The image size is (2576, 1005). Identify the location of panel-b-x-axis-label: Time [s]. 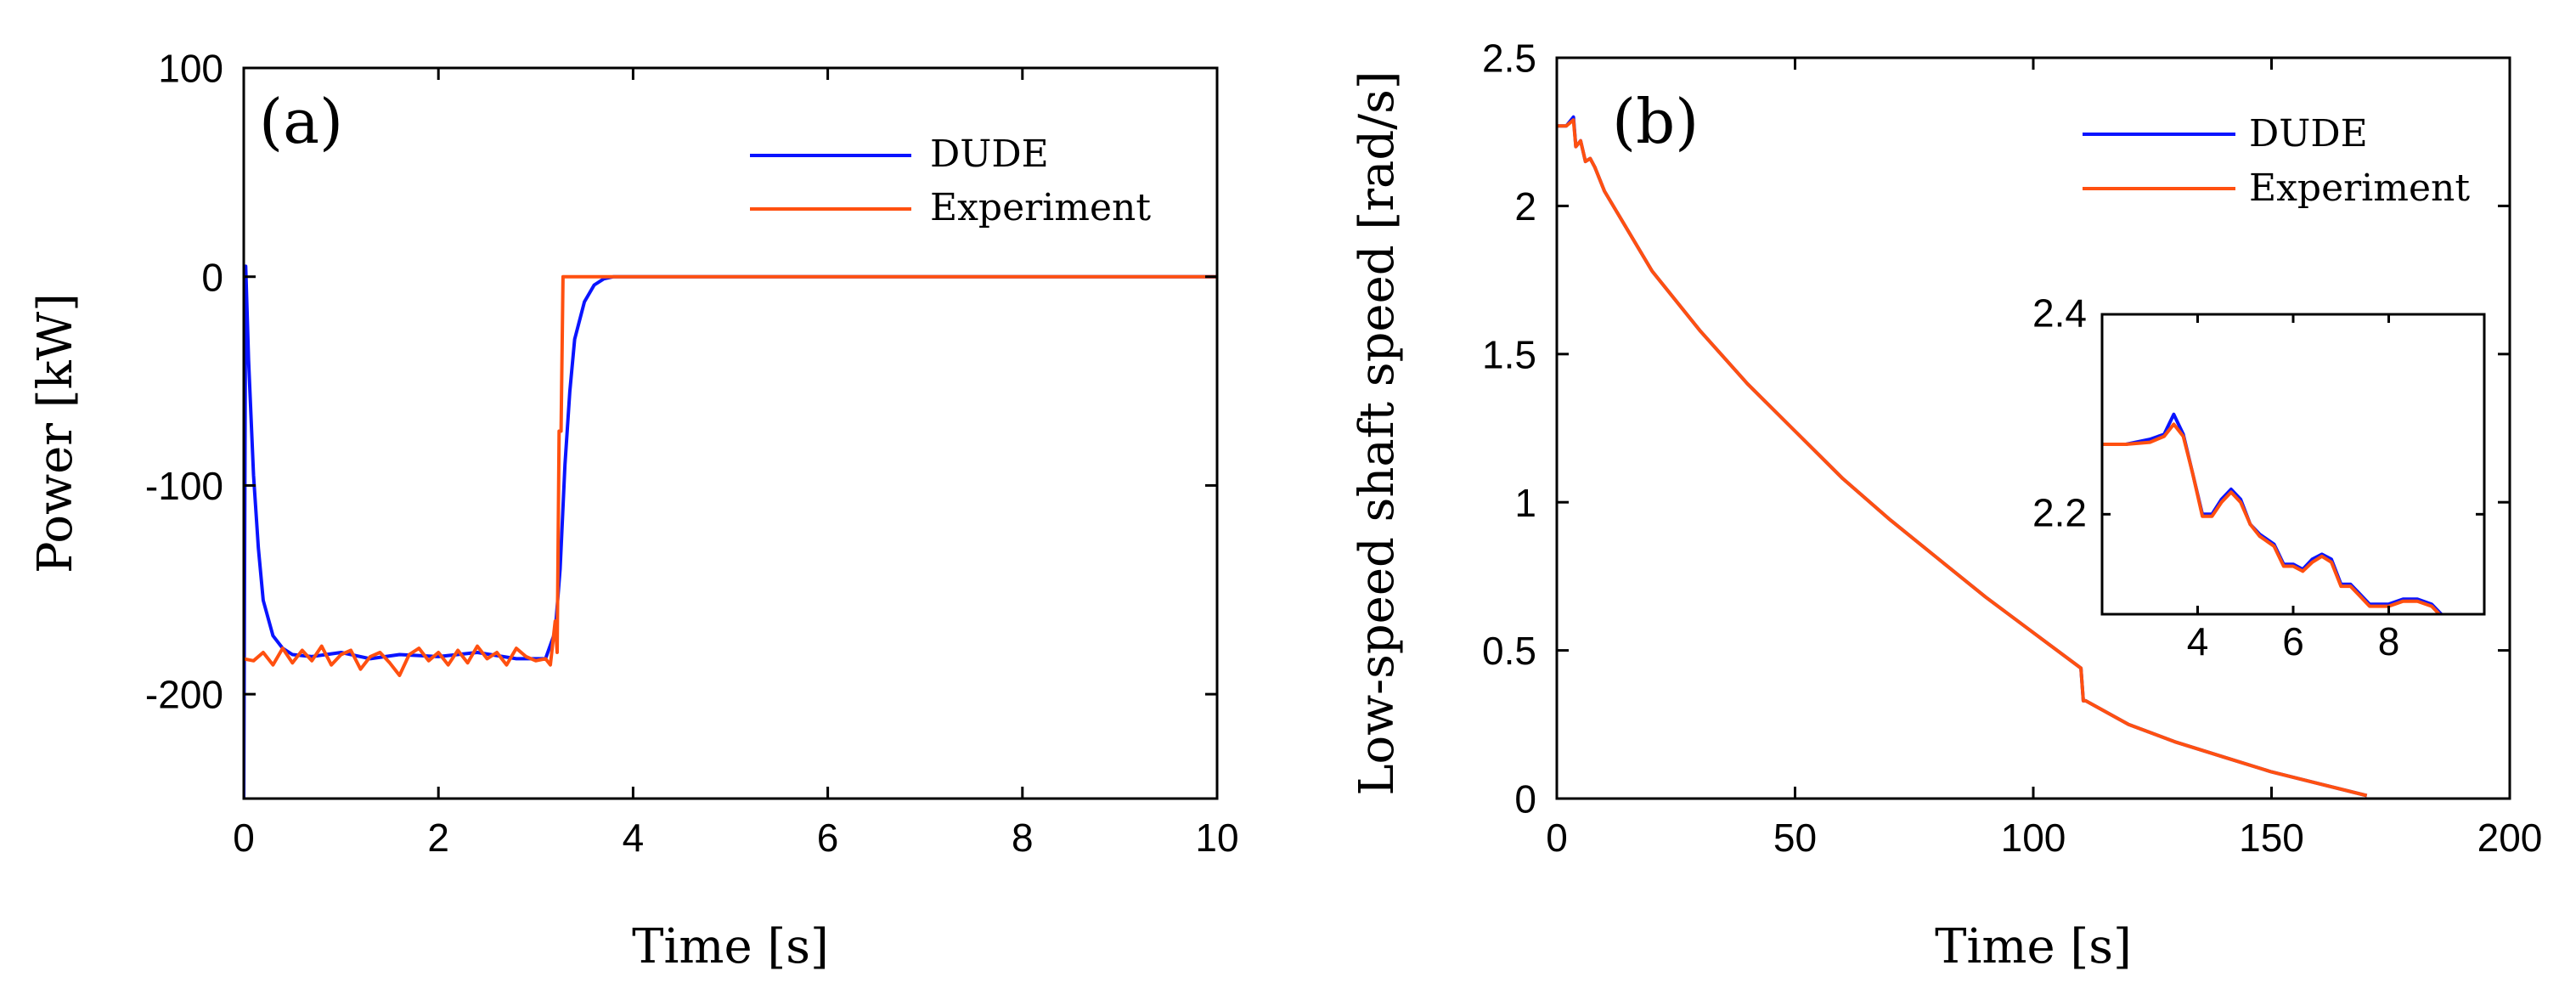
(2033, 946).